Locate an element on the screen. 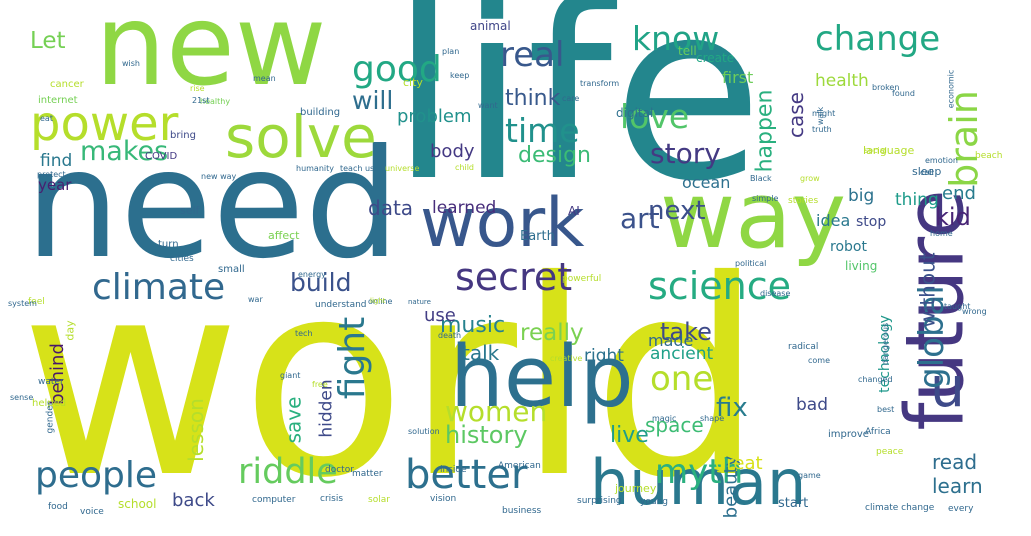 This screenshot has height=536, width=1031. word-nature: nature is located at coordinates (419, 302).